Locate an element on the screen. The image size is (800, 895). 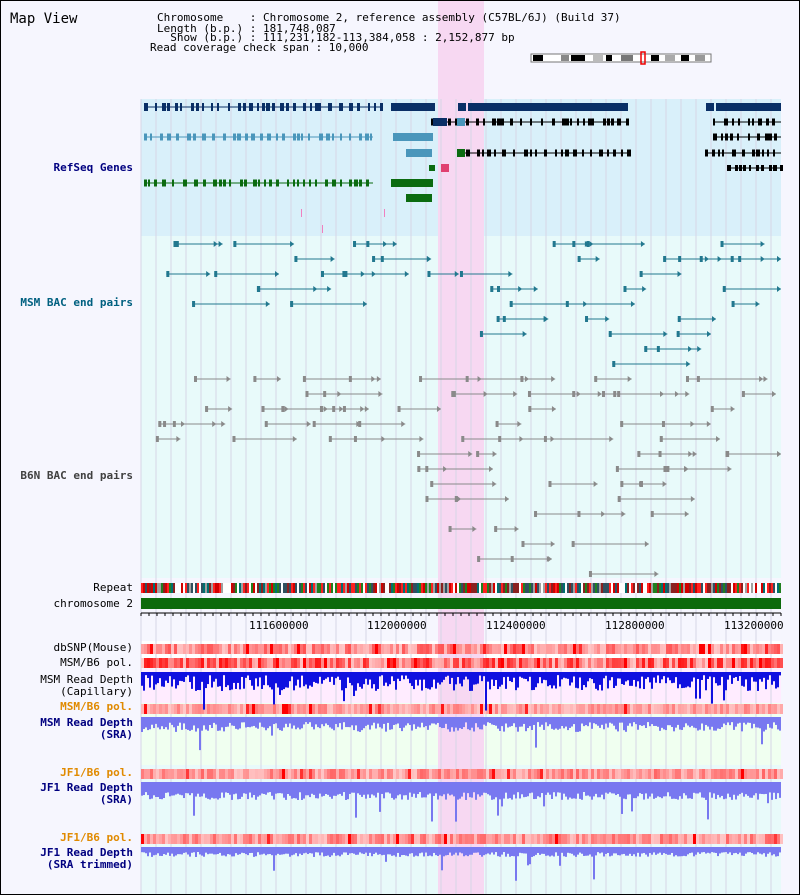
track-label-refseq-genes: RefSeq Genes is located at coordinates (93, 167).